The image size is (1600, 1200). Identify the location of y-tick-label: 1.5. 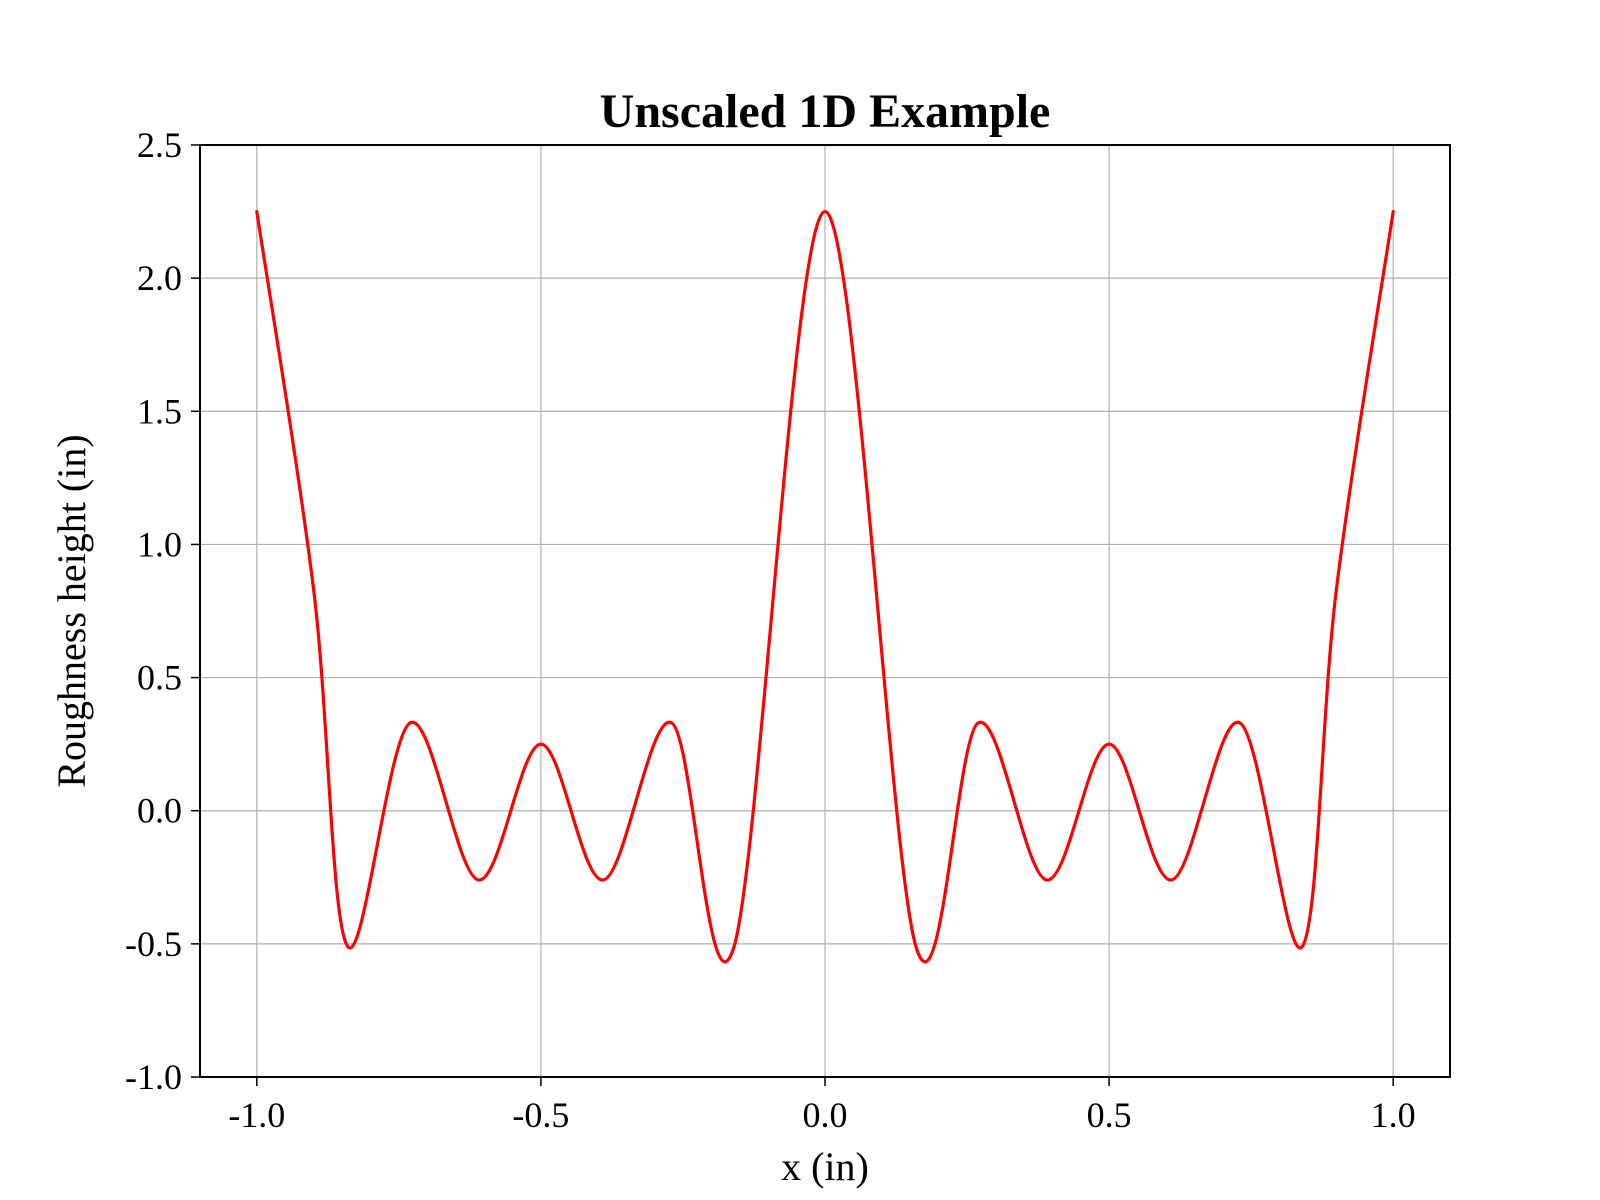
(159, 411).